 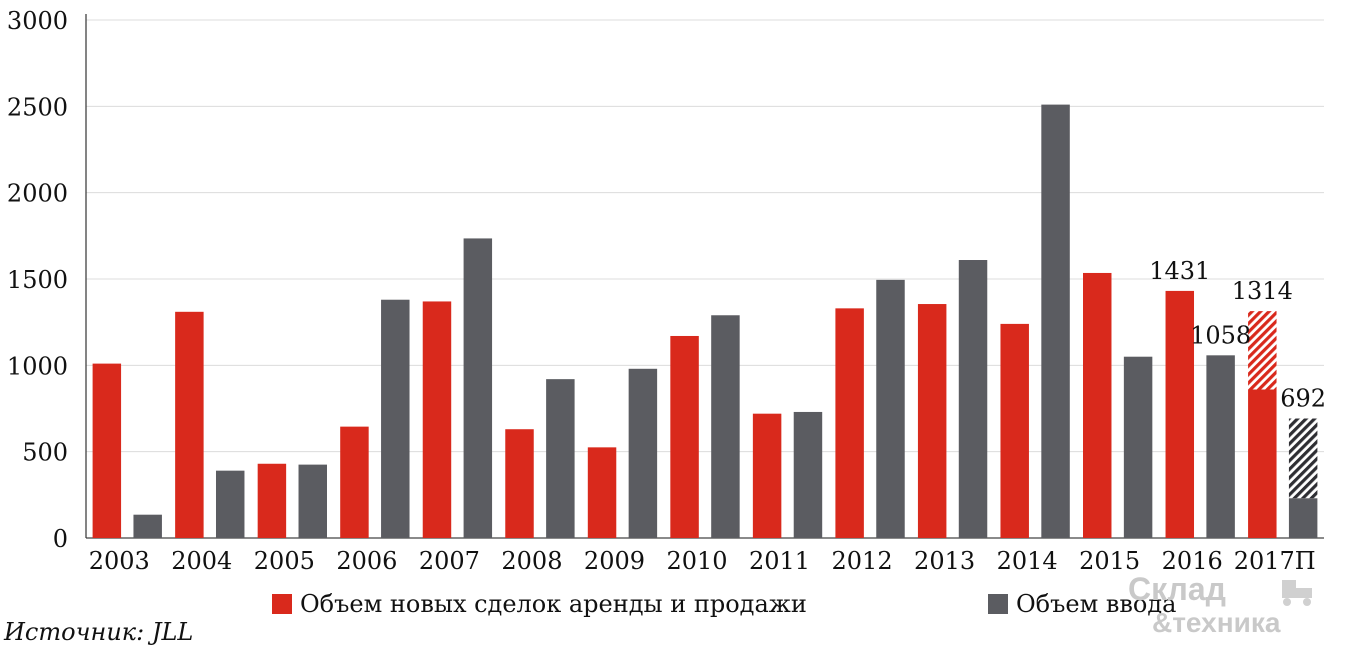 What do you see at coordinates (147, 526) in the screenshot?
I see `supply-bar-2003` at bounding box center [147, 526].